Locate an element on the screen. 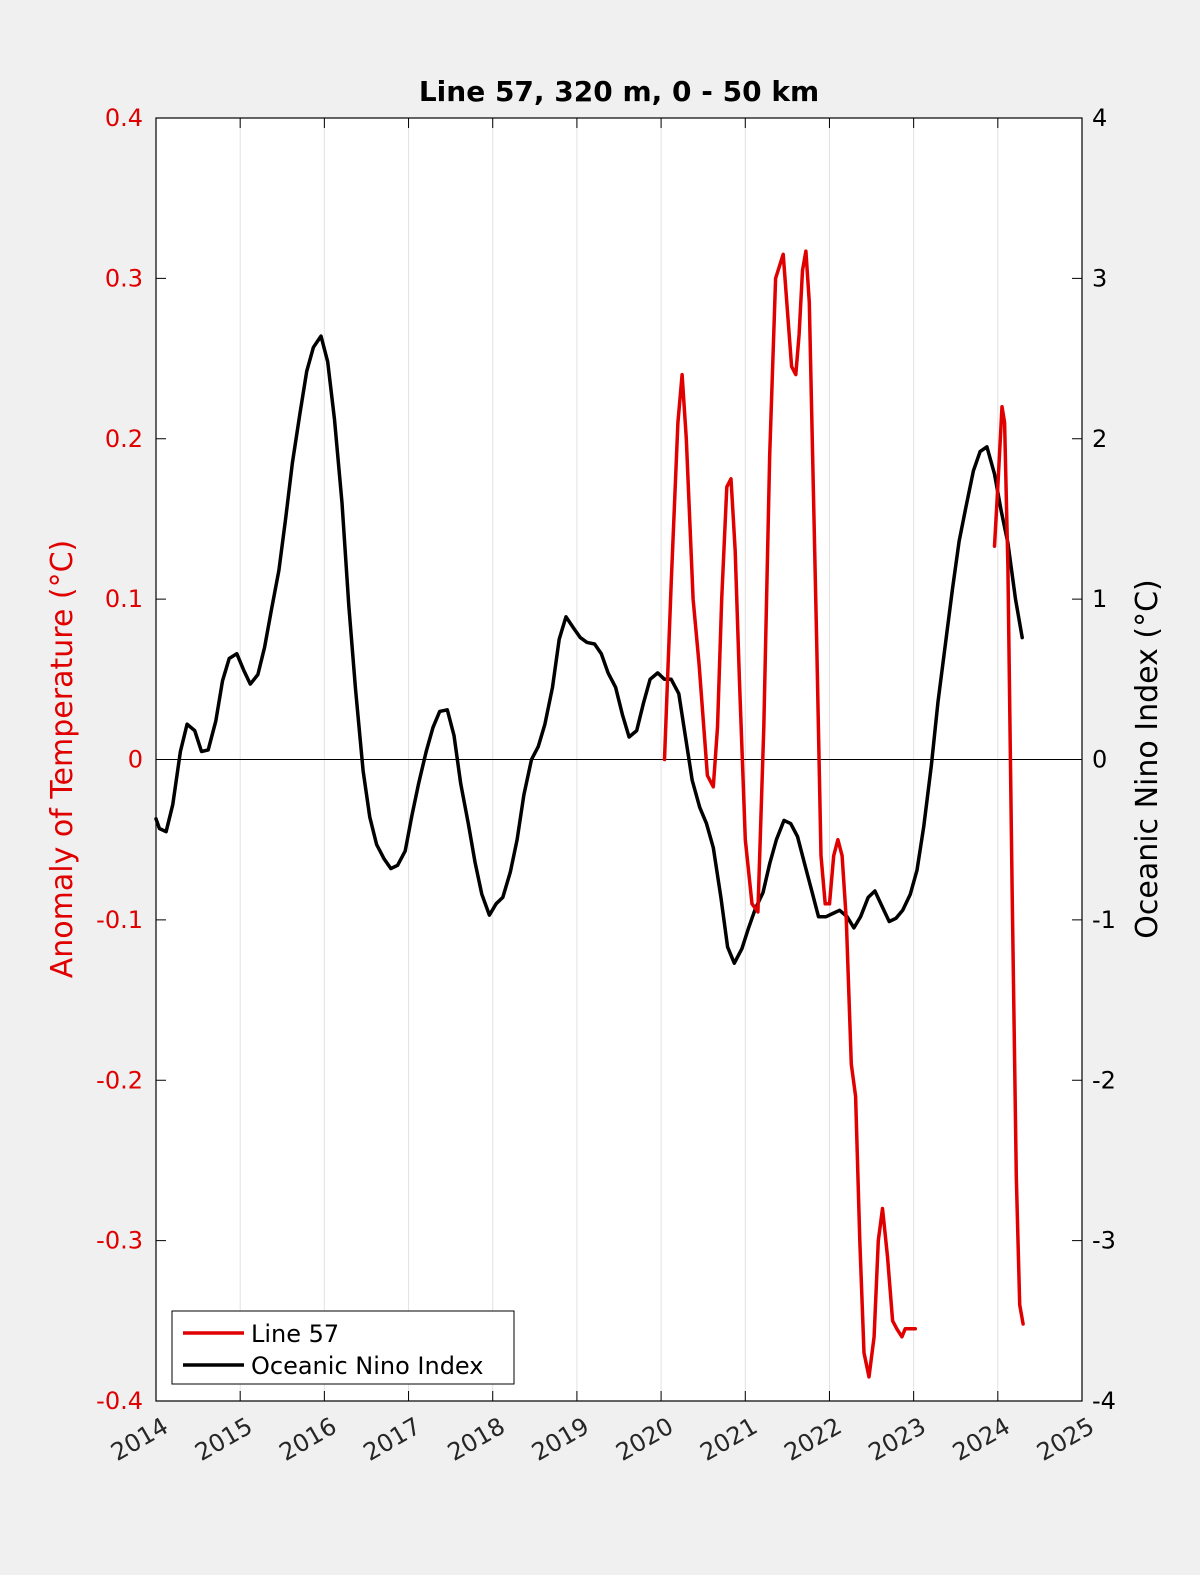  x-tick-label: 2019 is located at coordinates (560, 1439).